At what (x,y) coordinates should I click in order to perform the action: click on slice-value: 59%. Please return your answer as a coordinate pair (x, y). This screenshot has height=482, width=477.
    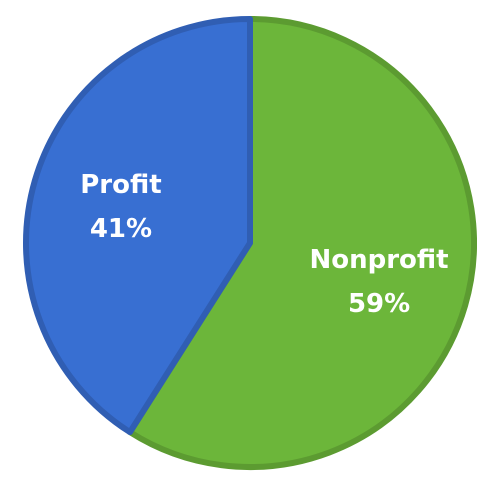
    Looking at the image, I should click on (379, 304).